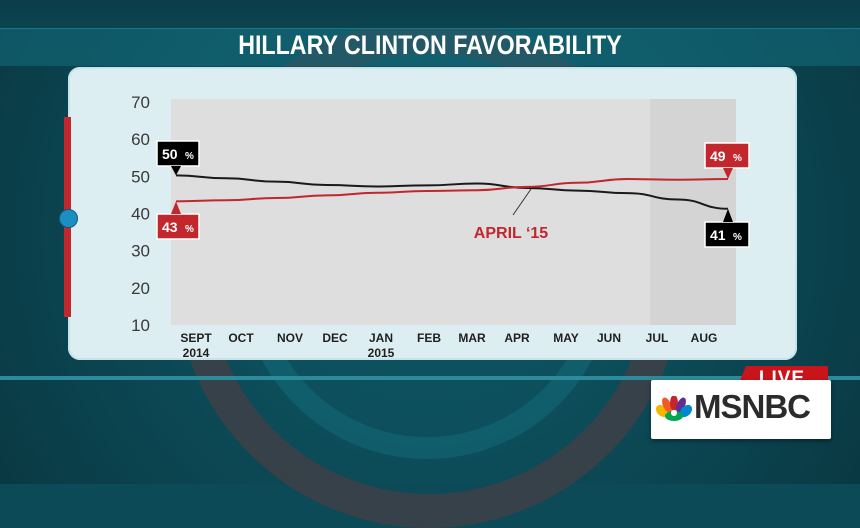 This screenshot has width=860, height=528. Describe the element at coordinates (196, 338) in the screenshot. I see `x-tick-label: SEPT` at that location.